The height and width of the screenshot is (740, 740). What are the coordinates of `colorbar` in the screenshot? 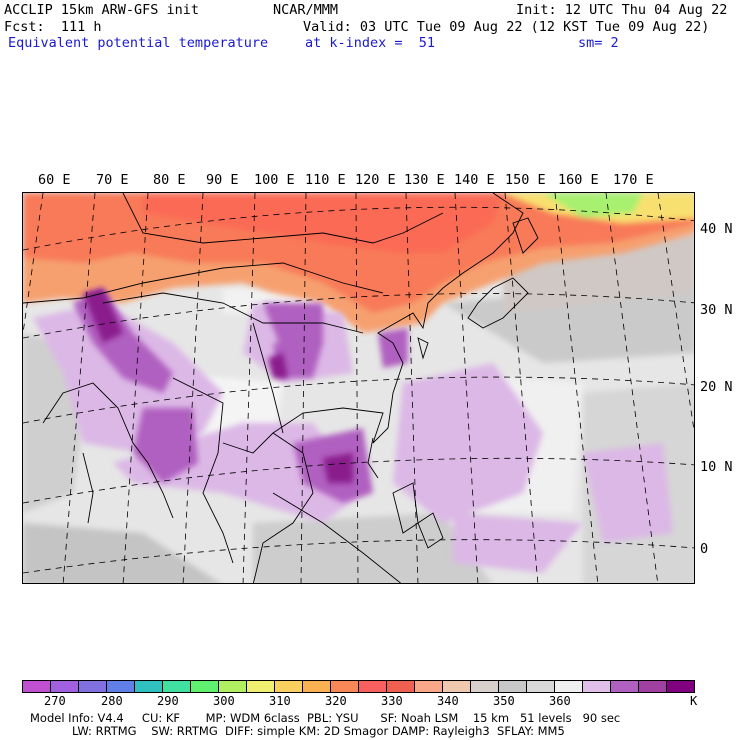 It's located at (358, 686).